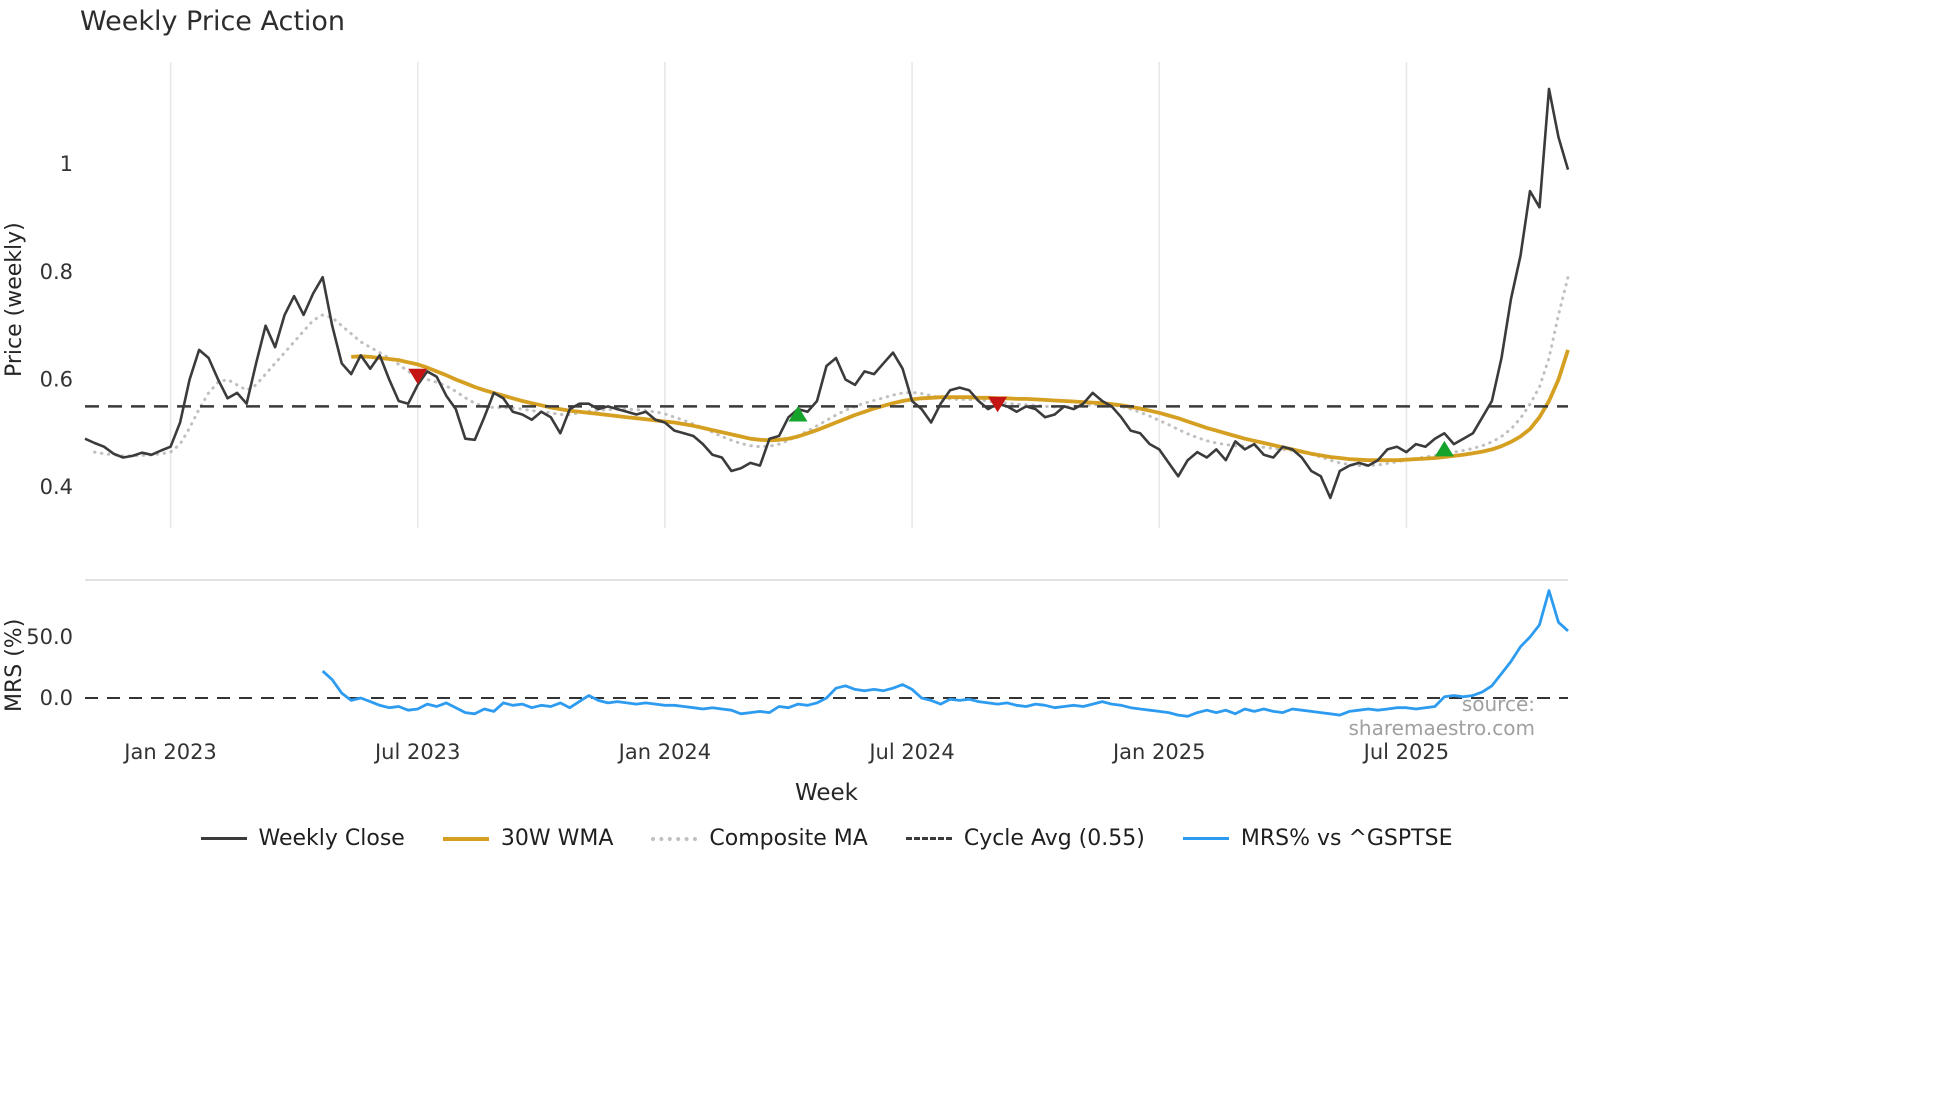 The image size is (1960, 1102). I want to click on watermark-source: source: sharemaestro.com, so click(1441, 716).